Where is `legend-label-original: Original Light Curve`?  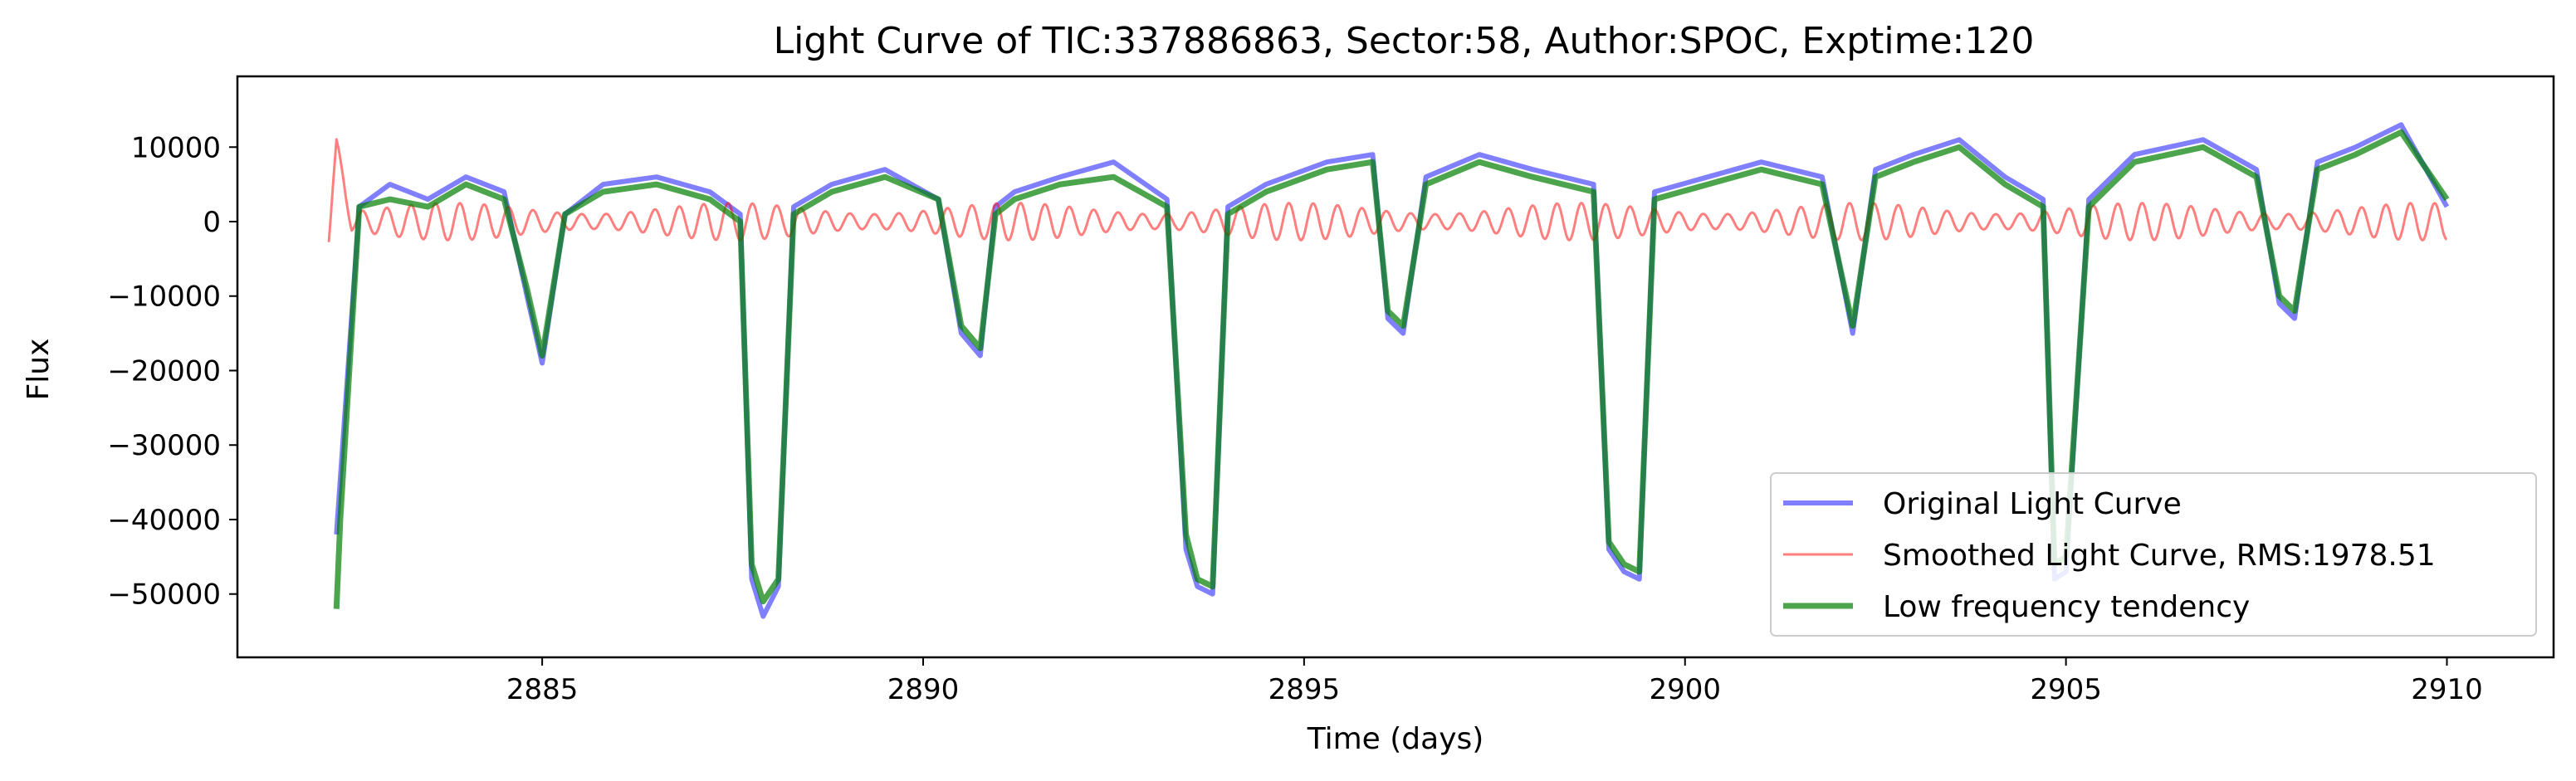
legend-label-original: Original Light Curve is located at coordinates (2032, 504).